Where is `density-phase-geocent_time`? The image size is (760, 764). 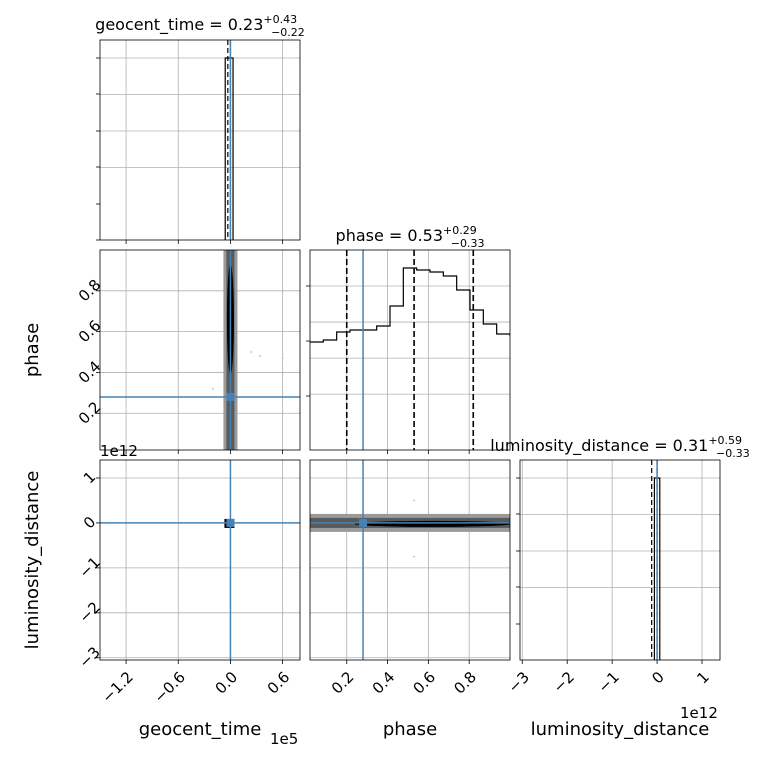 density-phase-geocent_time is located at coordinates (200, 350).